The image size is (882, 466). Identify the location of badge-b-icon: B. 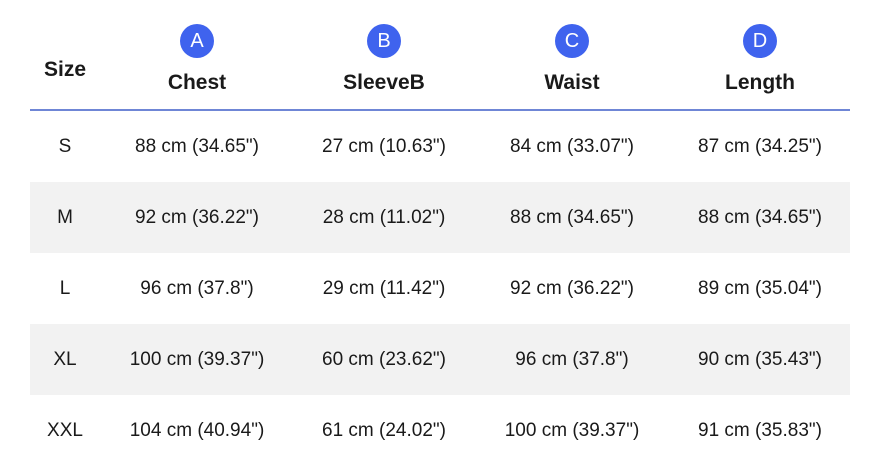
(384, 41).